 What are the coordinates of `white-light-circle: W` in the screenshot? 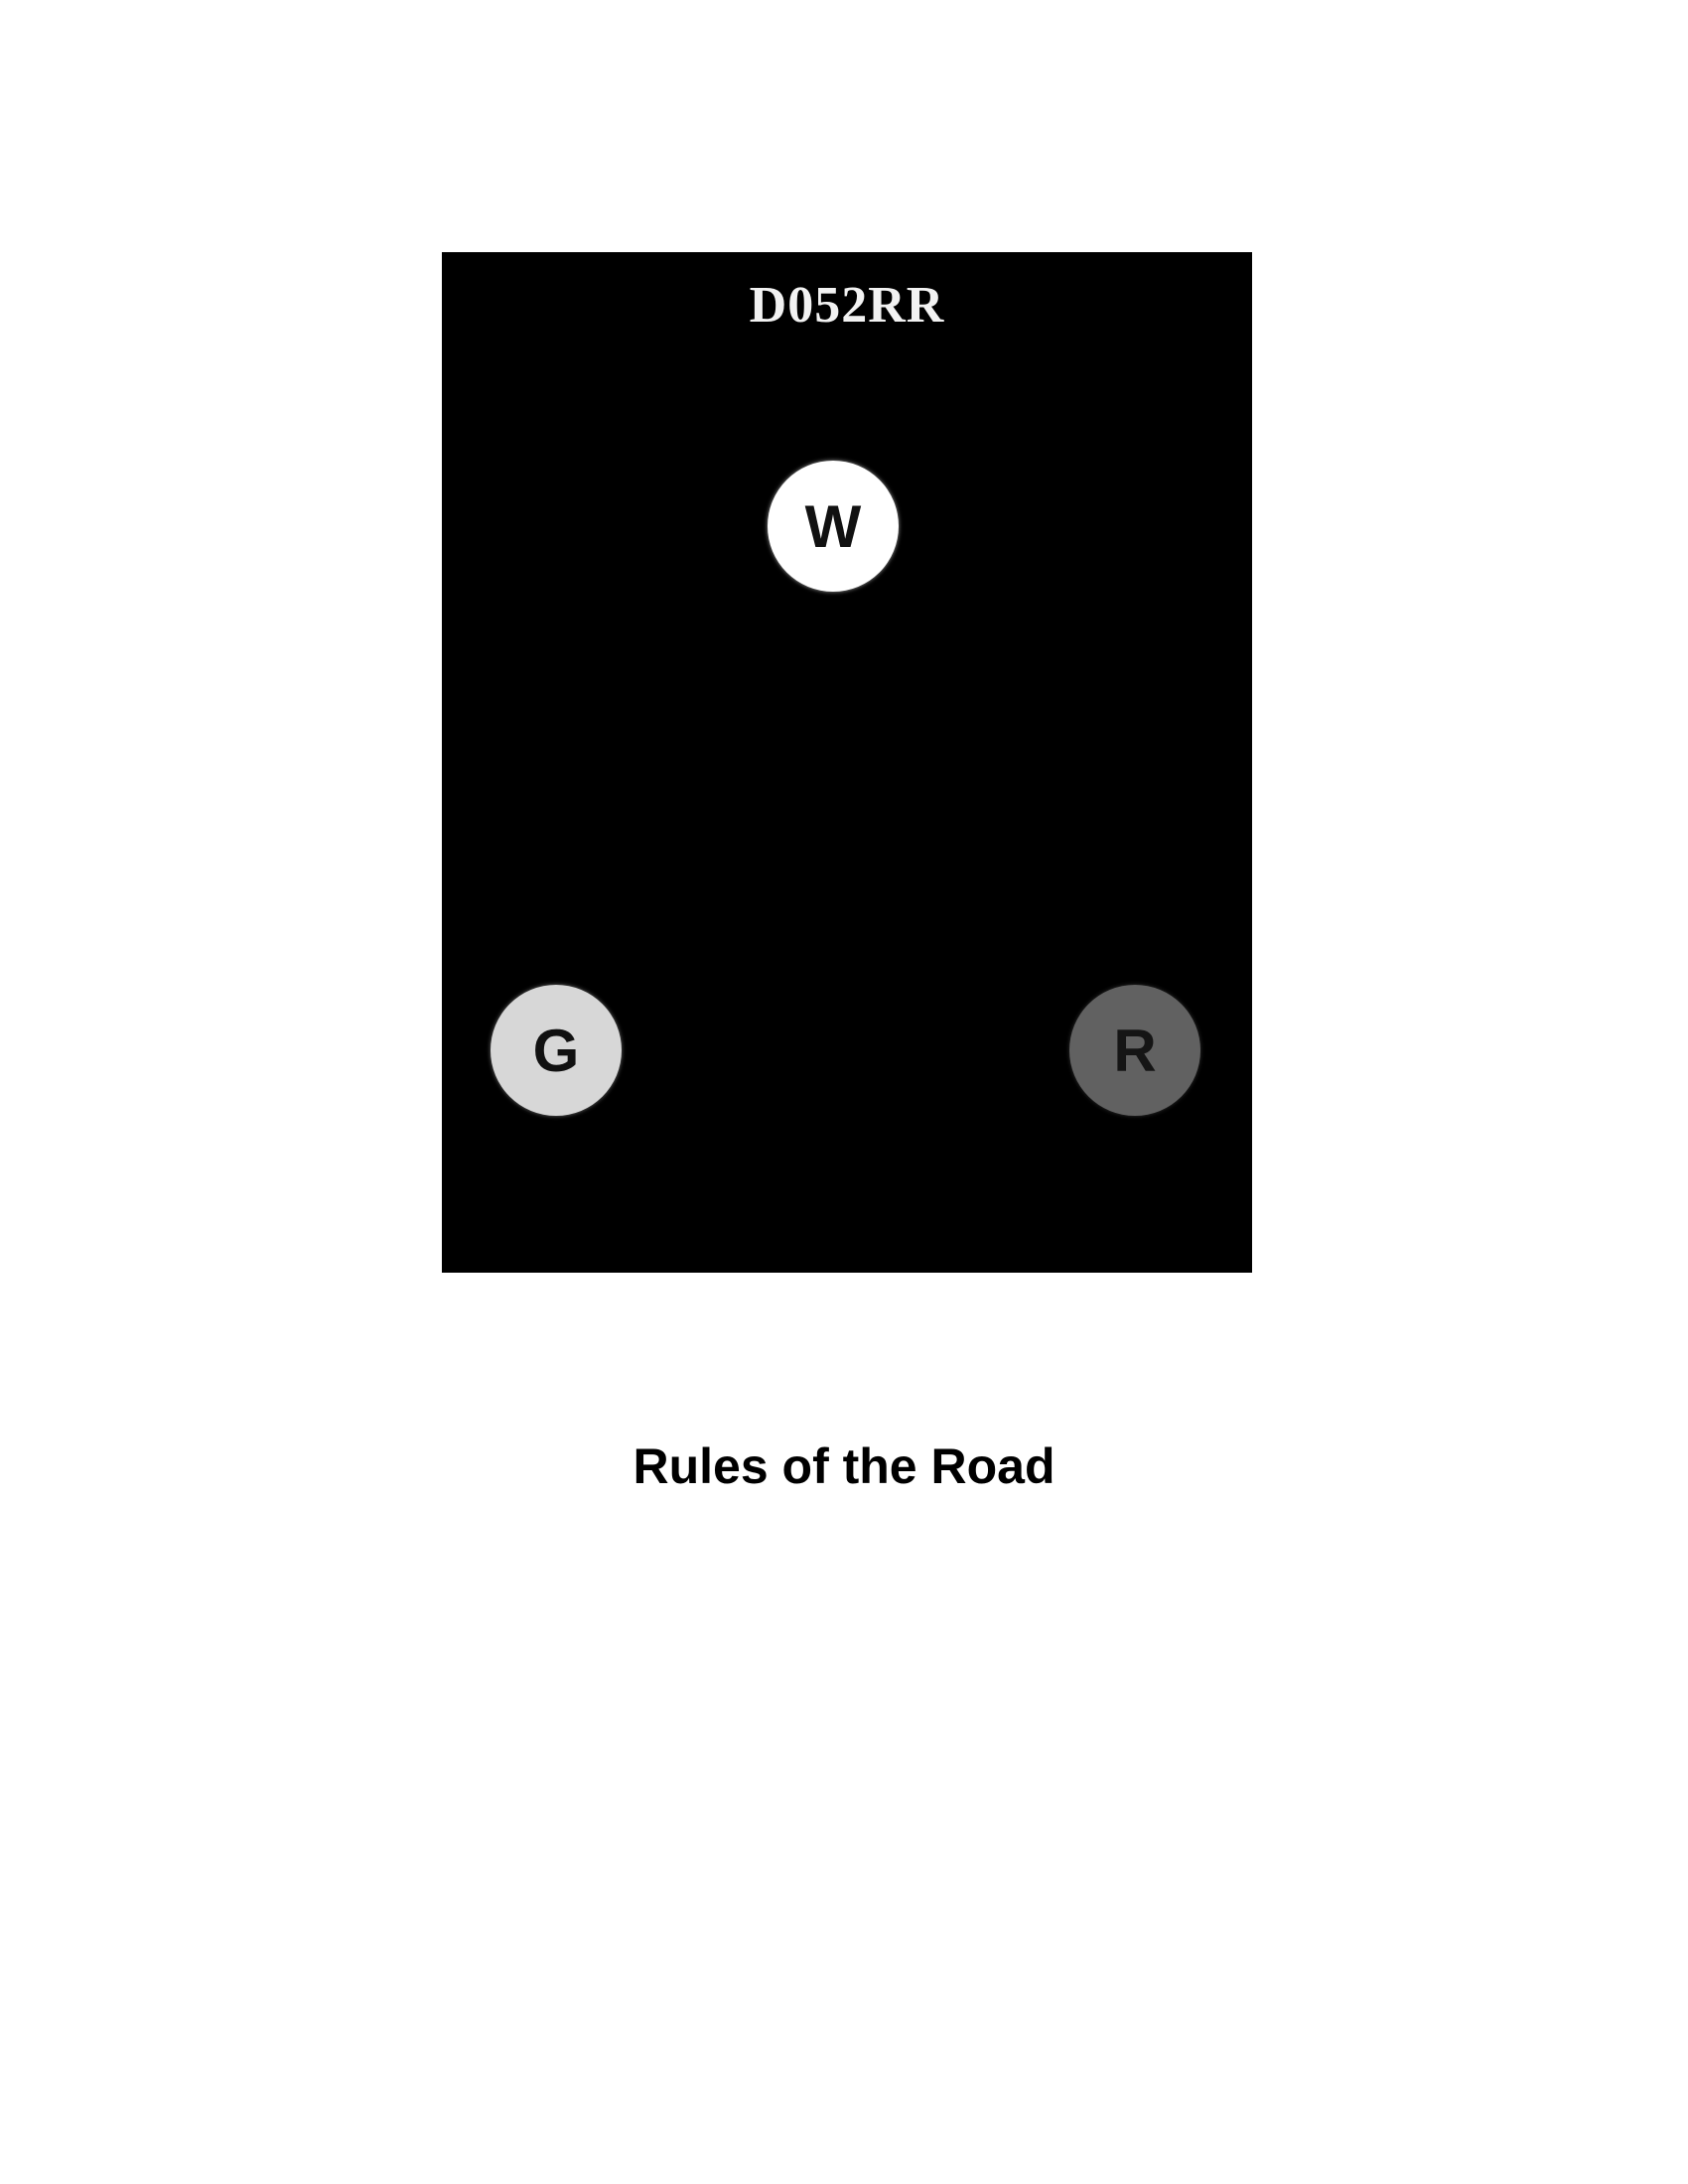 It's located at (833, 526).